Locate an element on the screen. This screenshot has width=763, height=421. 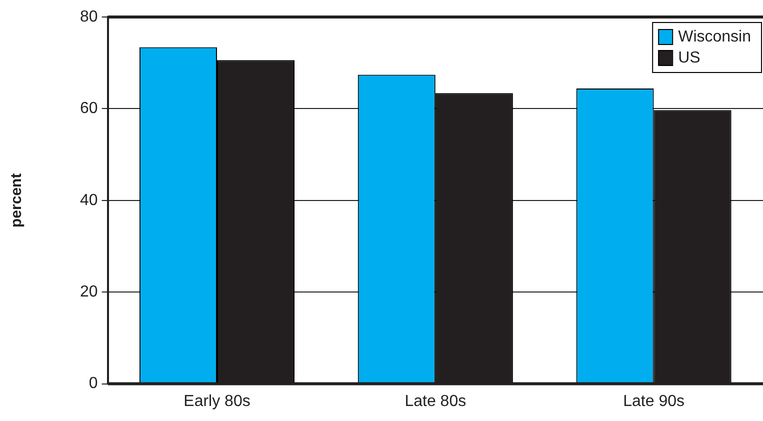
y-tick-label: 20 is located at coordinates (89, 292).